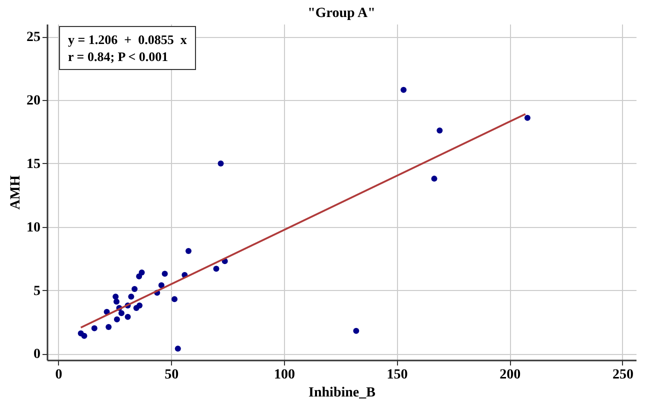  I want to click on annotation: r = 0.84; P < 0.001, so click(119, 56).